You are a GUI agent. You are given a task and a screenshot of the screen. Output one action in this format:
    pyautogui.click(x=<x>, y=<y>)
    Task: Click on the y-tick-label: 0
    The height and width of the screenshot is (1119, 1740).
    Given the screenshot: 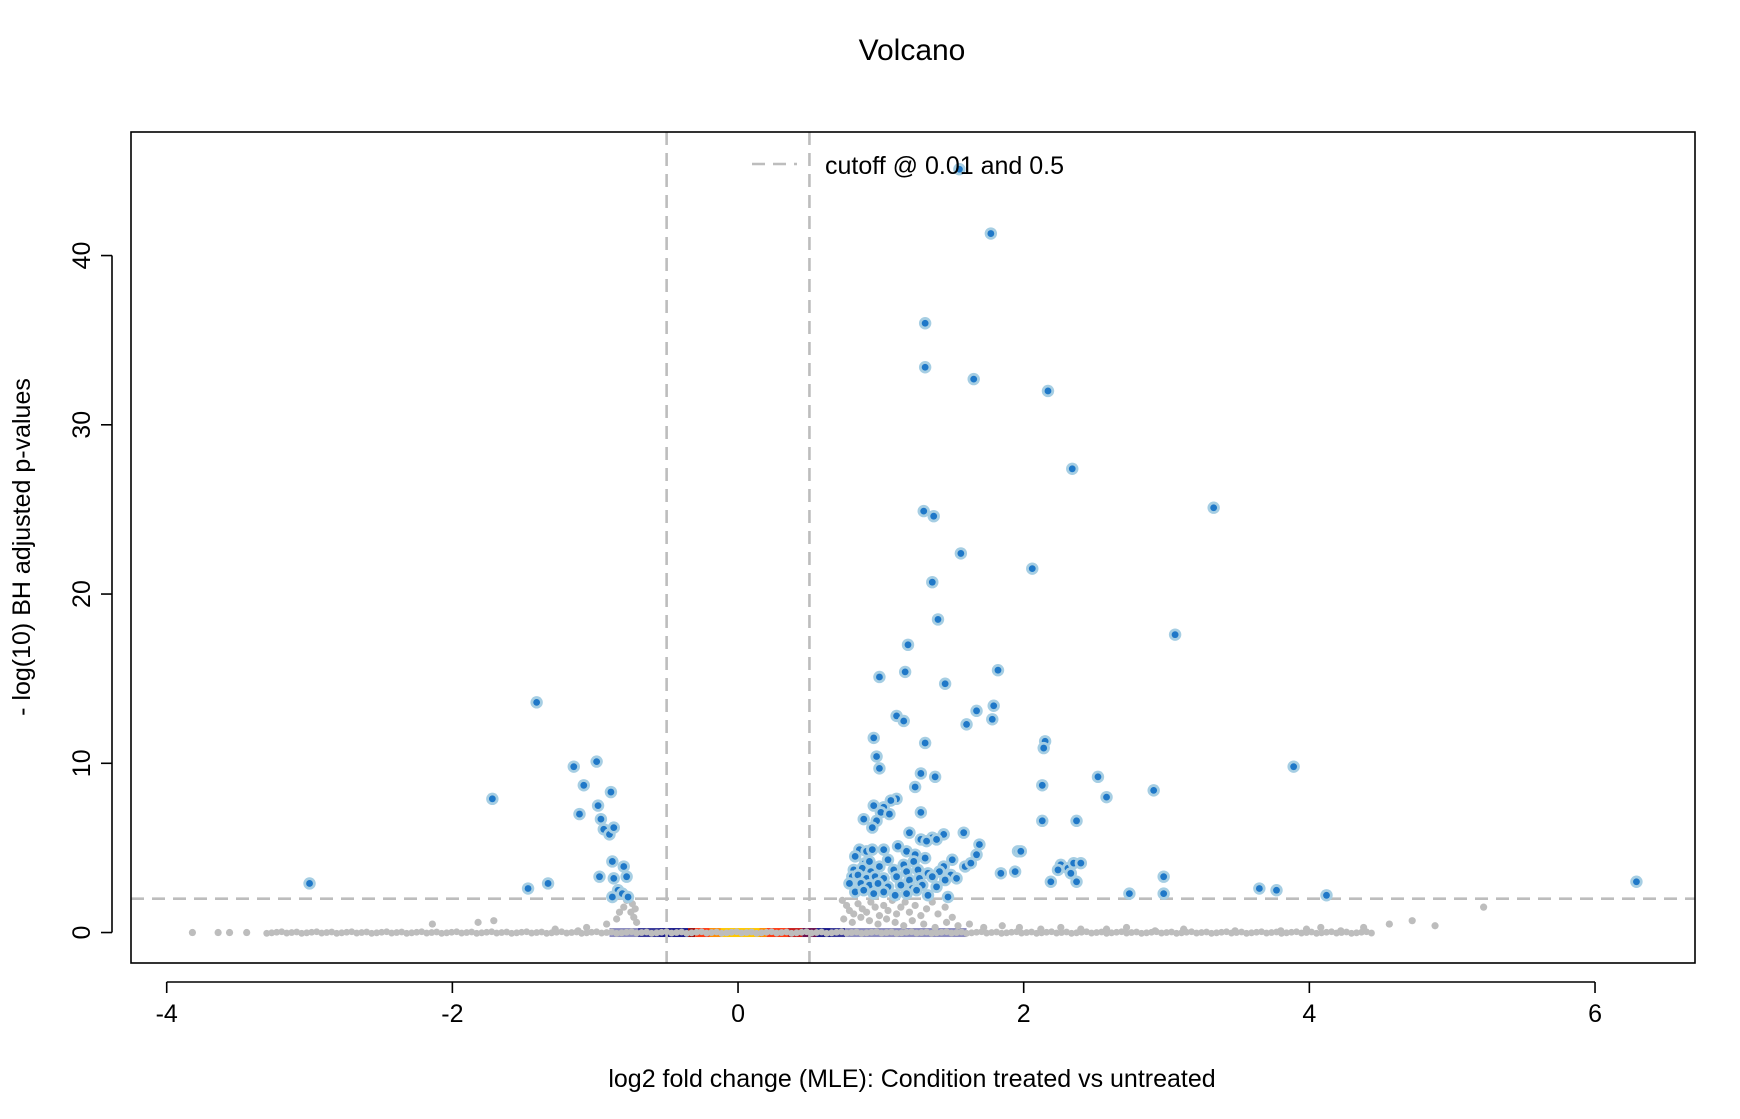 What is the action you would take?
    pyautogui.click(x=82, y=933)
    